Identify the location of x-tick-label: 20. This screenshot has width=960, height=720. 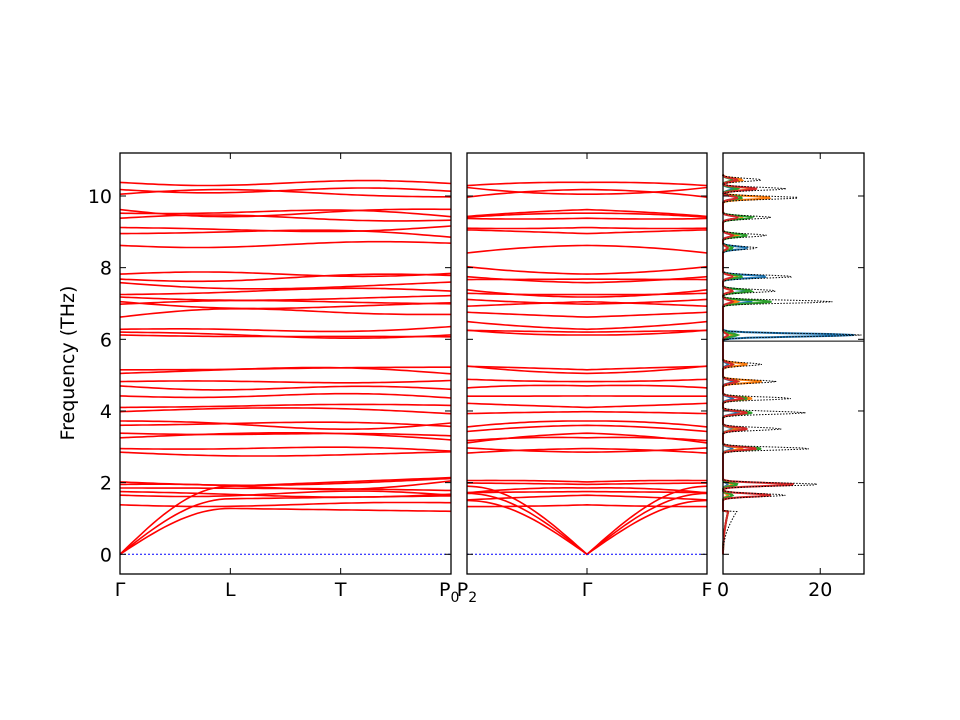
(820, 590).